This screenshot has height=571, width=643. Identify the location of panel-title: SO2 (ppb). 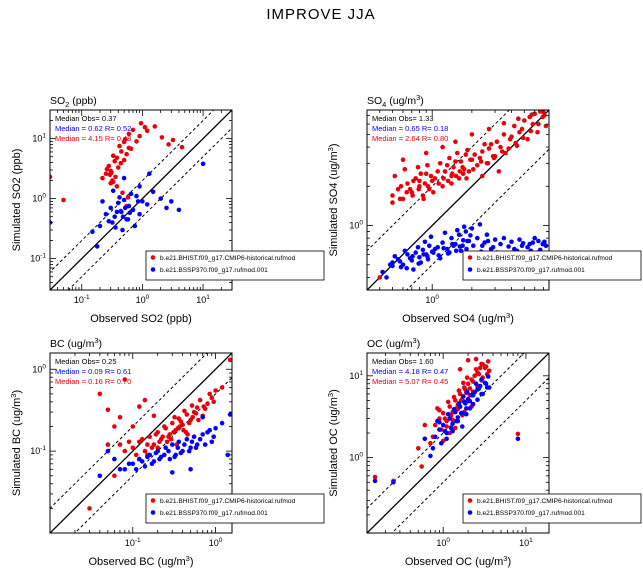
(73, 102).